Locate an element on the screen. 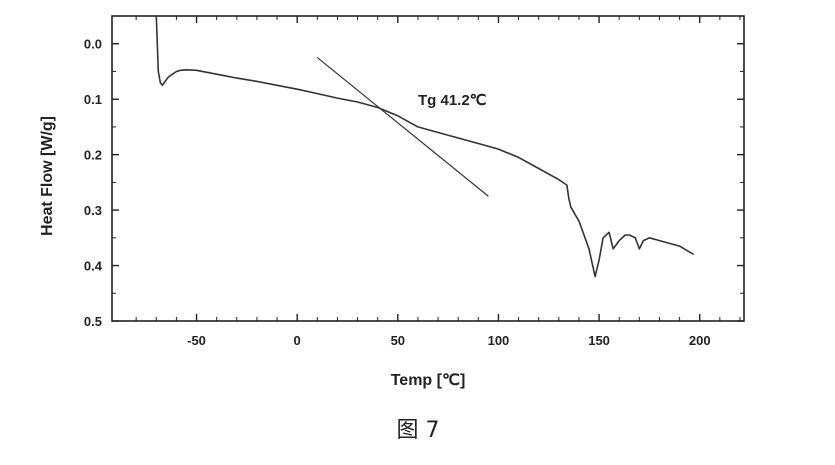 This screenshot has height=465, width=835. x-tick-label: -50 is located at coordinates (196, 340).